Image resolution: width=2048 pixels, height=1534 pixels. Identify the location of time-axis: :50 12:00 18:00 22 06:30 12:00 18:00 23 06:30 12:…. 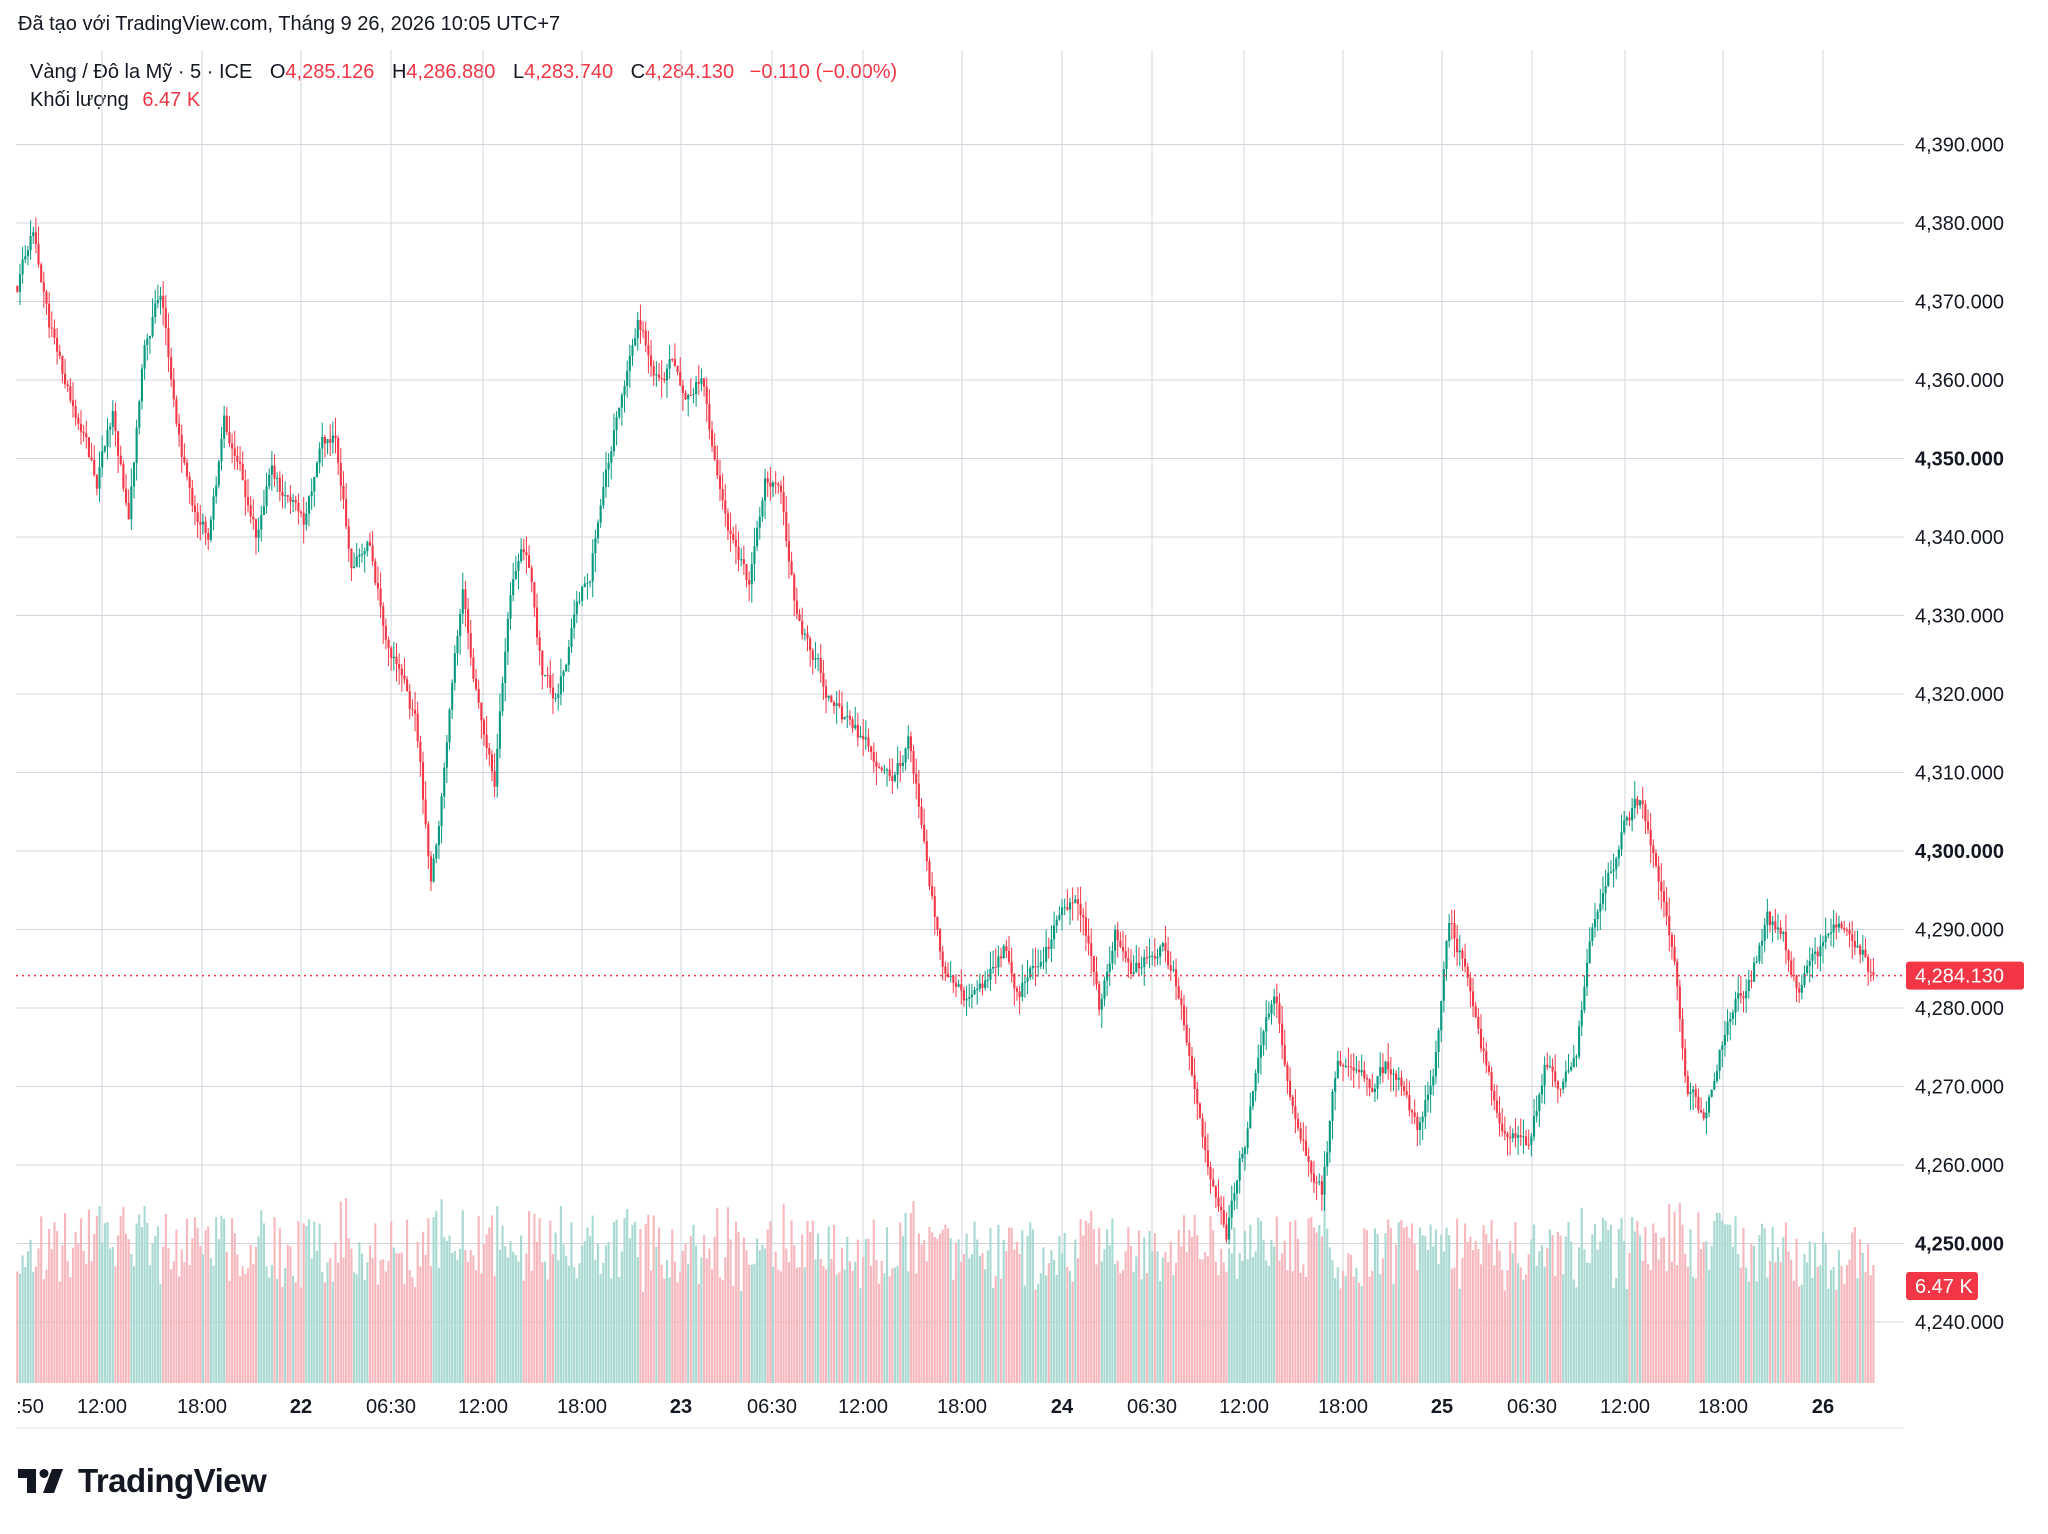
(925, 1407).